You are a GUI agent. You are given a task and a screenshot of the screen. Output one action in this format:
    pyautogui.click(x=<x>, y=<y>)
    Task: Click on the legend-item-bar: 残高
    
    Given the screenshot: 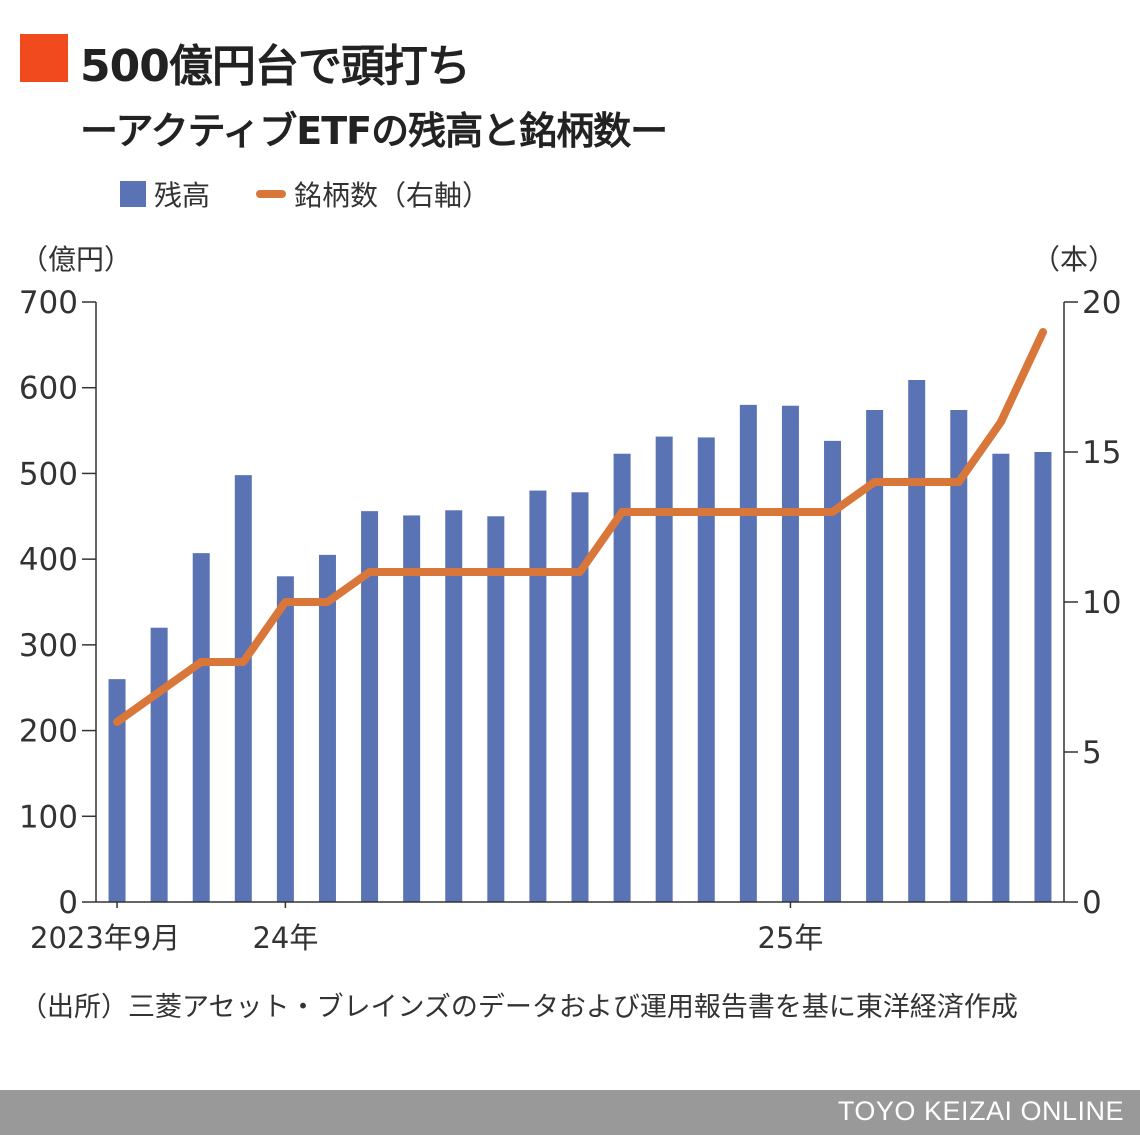 What is the action you would take?
    pyautogui.click(x=165, y=194)
    